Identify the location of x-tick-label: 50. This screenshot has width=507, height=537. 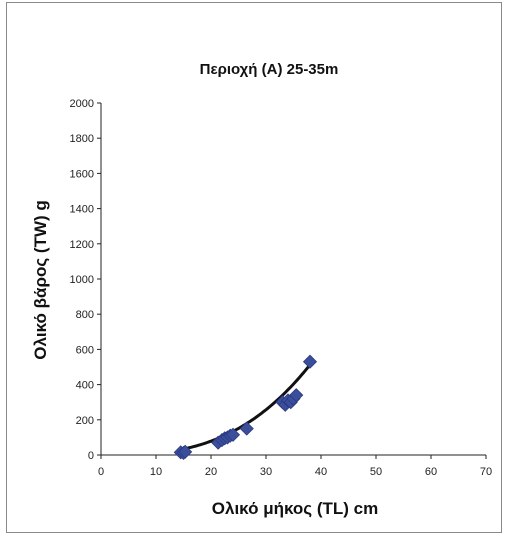
(376, 472).